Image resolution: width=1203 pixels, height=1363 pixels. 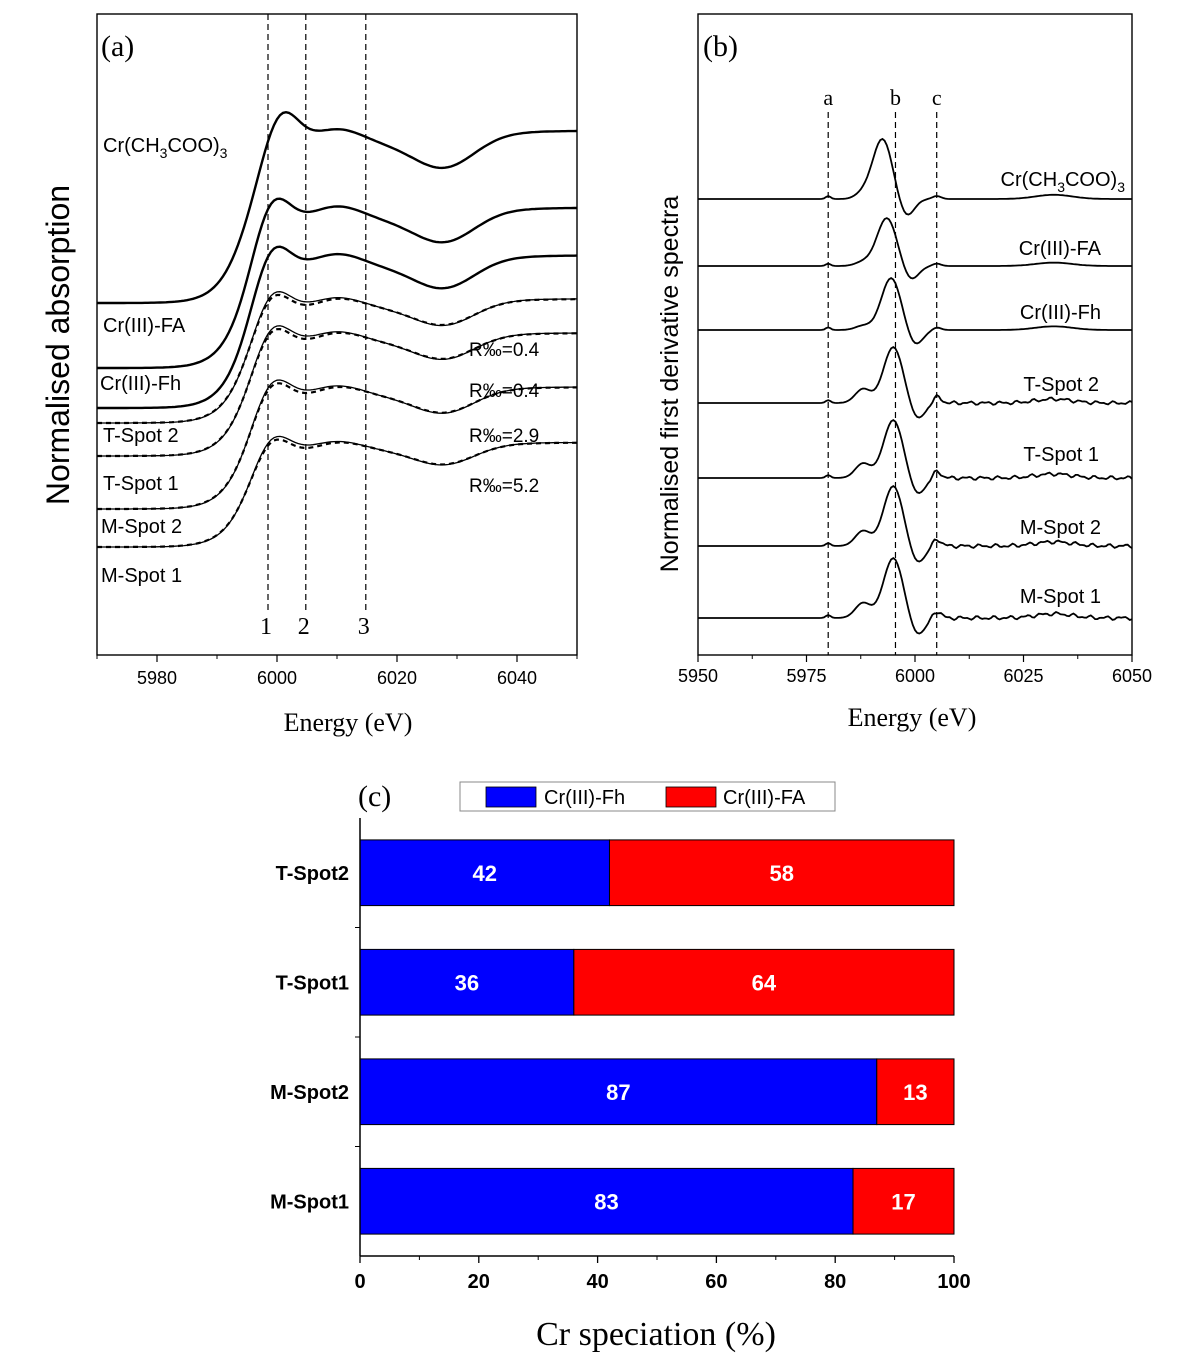 I want to click on b-xtick-label: 6050, so click(x=1132, y=676).